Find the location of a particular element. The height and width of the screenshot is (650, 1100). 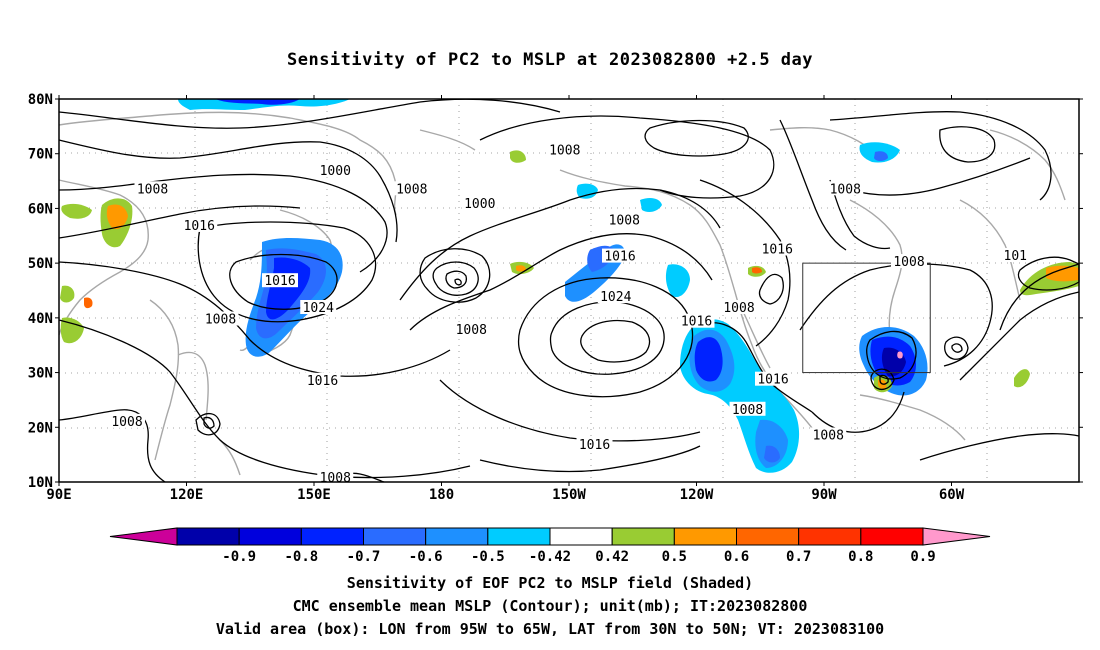

lat-label: 20N is located at coordinates (40, 428).